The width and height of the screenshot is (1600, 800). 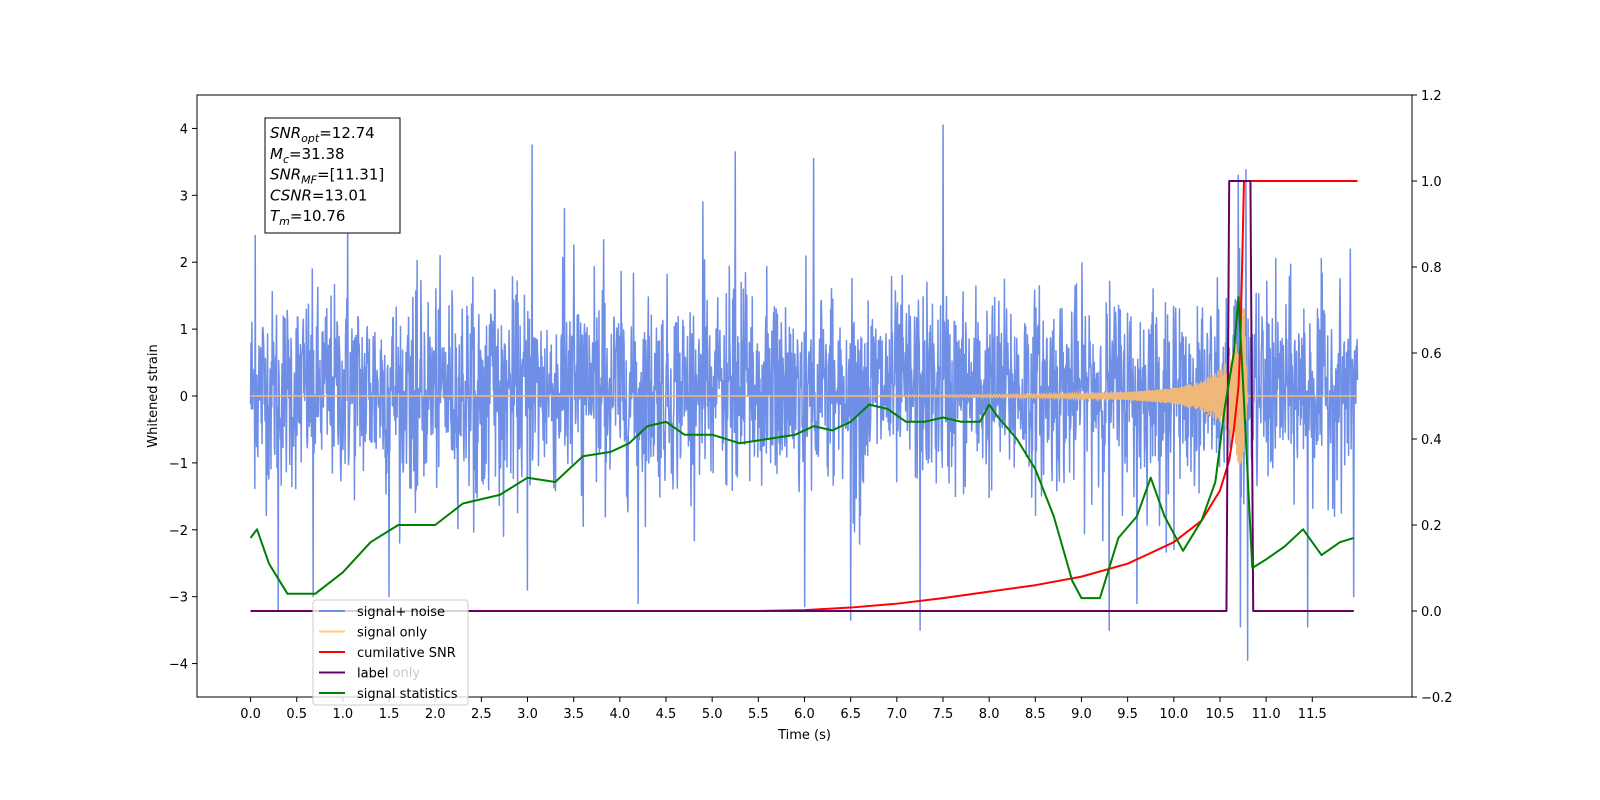 I want to click on x-tick-label: 2.5, so click(x=481, y=714).